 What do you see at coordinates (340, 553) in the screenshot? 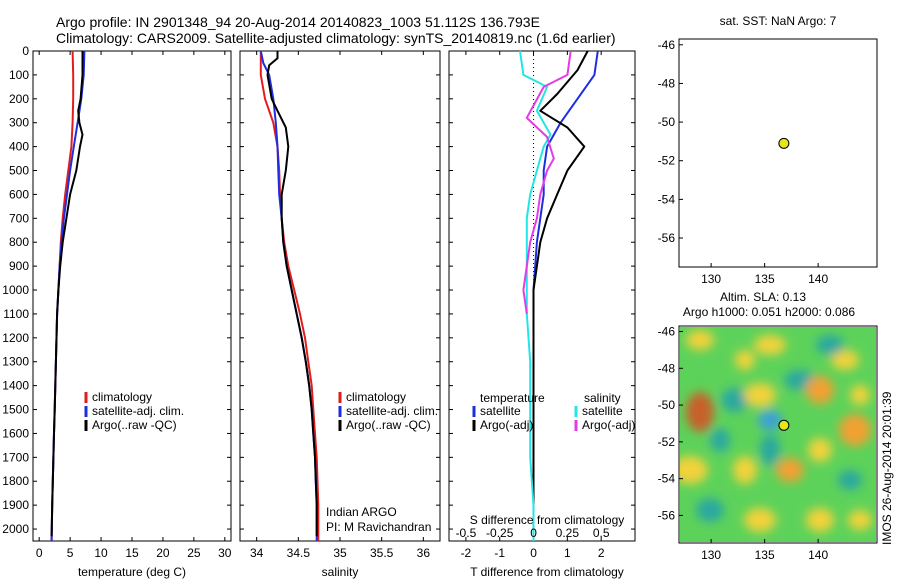
I see `x-tick-label: 35` at bounding box center [340, 553].